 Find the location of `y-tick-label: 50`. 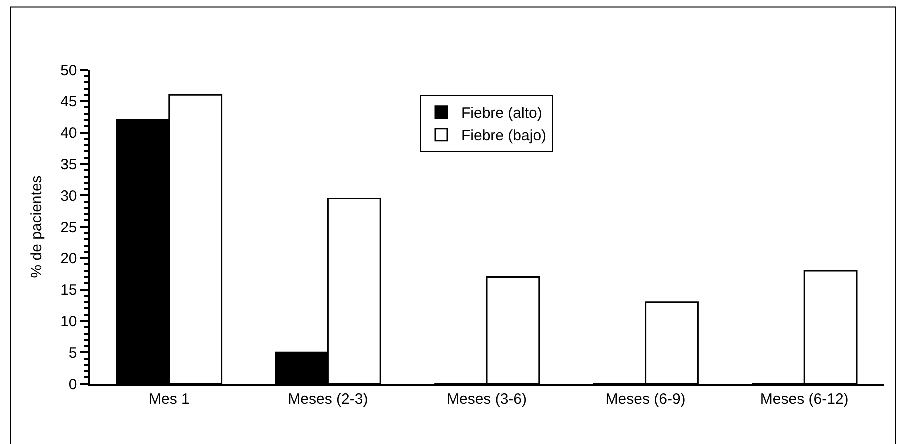

y-tick-label: 50 is located at coordinates (69, 71).